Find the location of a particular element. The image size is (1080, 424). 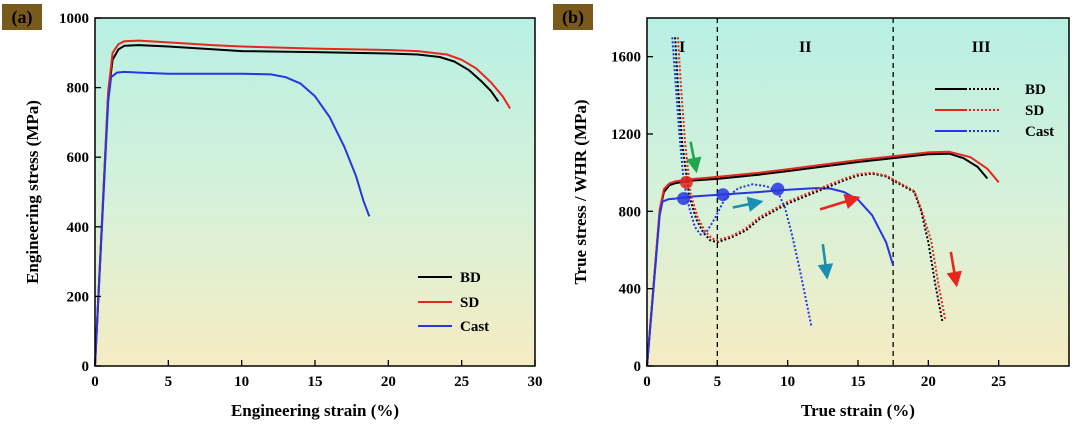

panel-tag-box-b is located at coordinates (573, 17).